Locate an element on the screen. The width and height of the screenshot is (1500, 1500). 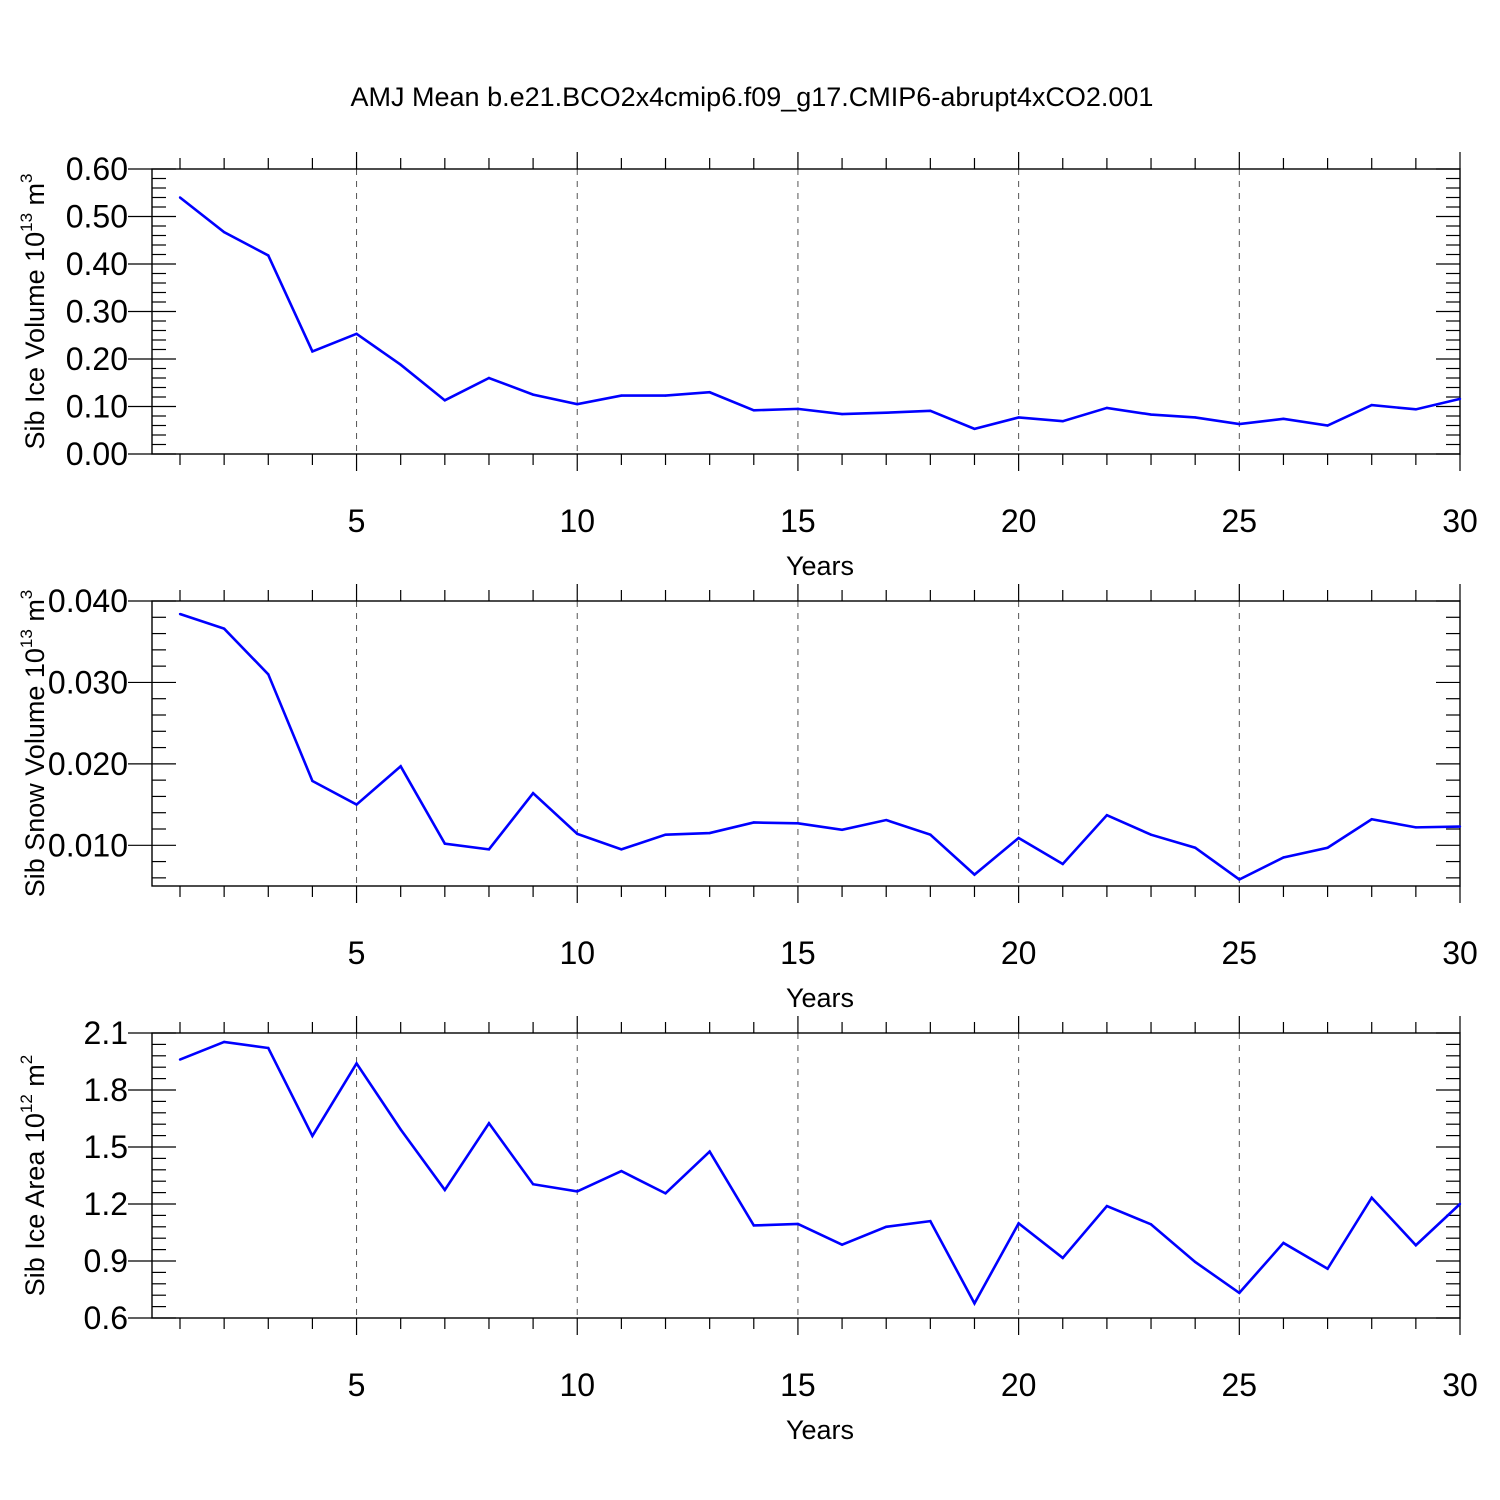
y-tick-label: 0.9 is located at coordinates (106, 1261).